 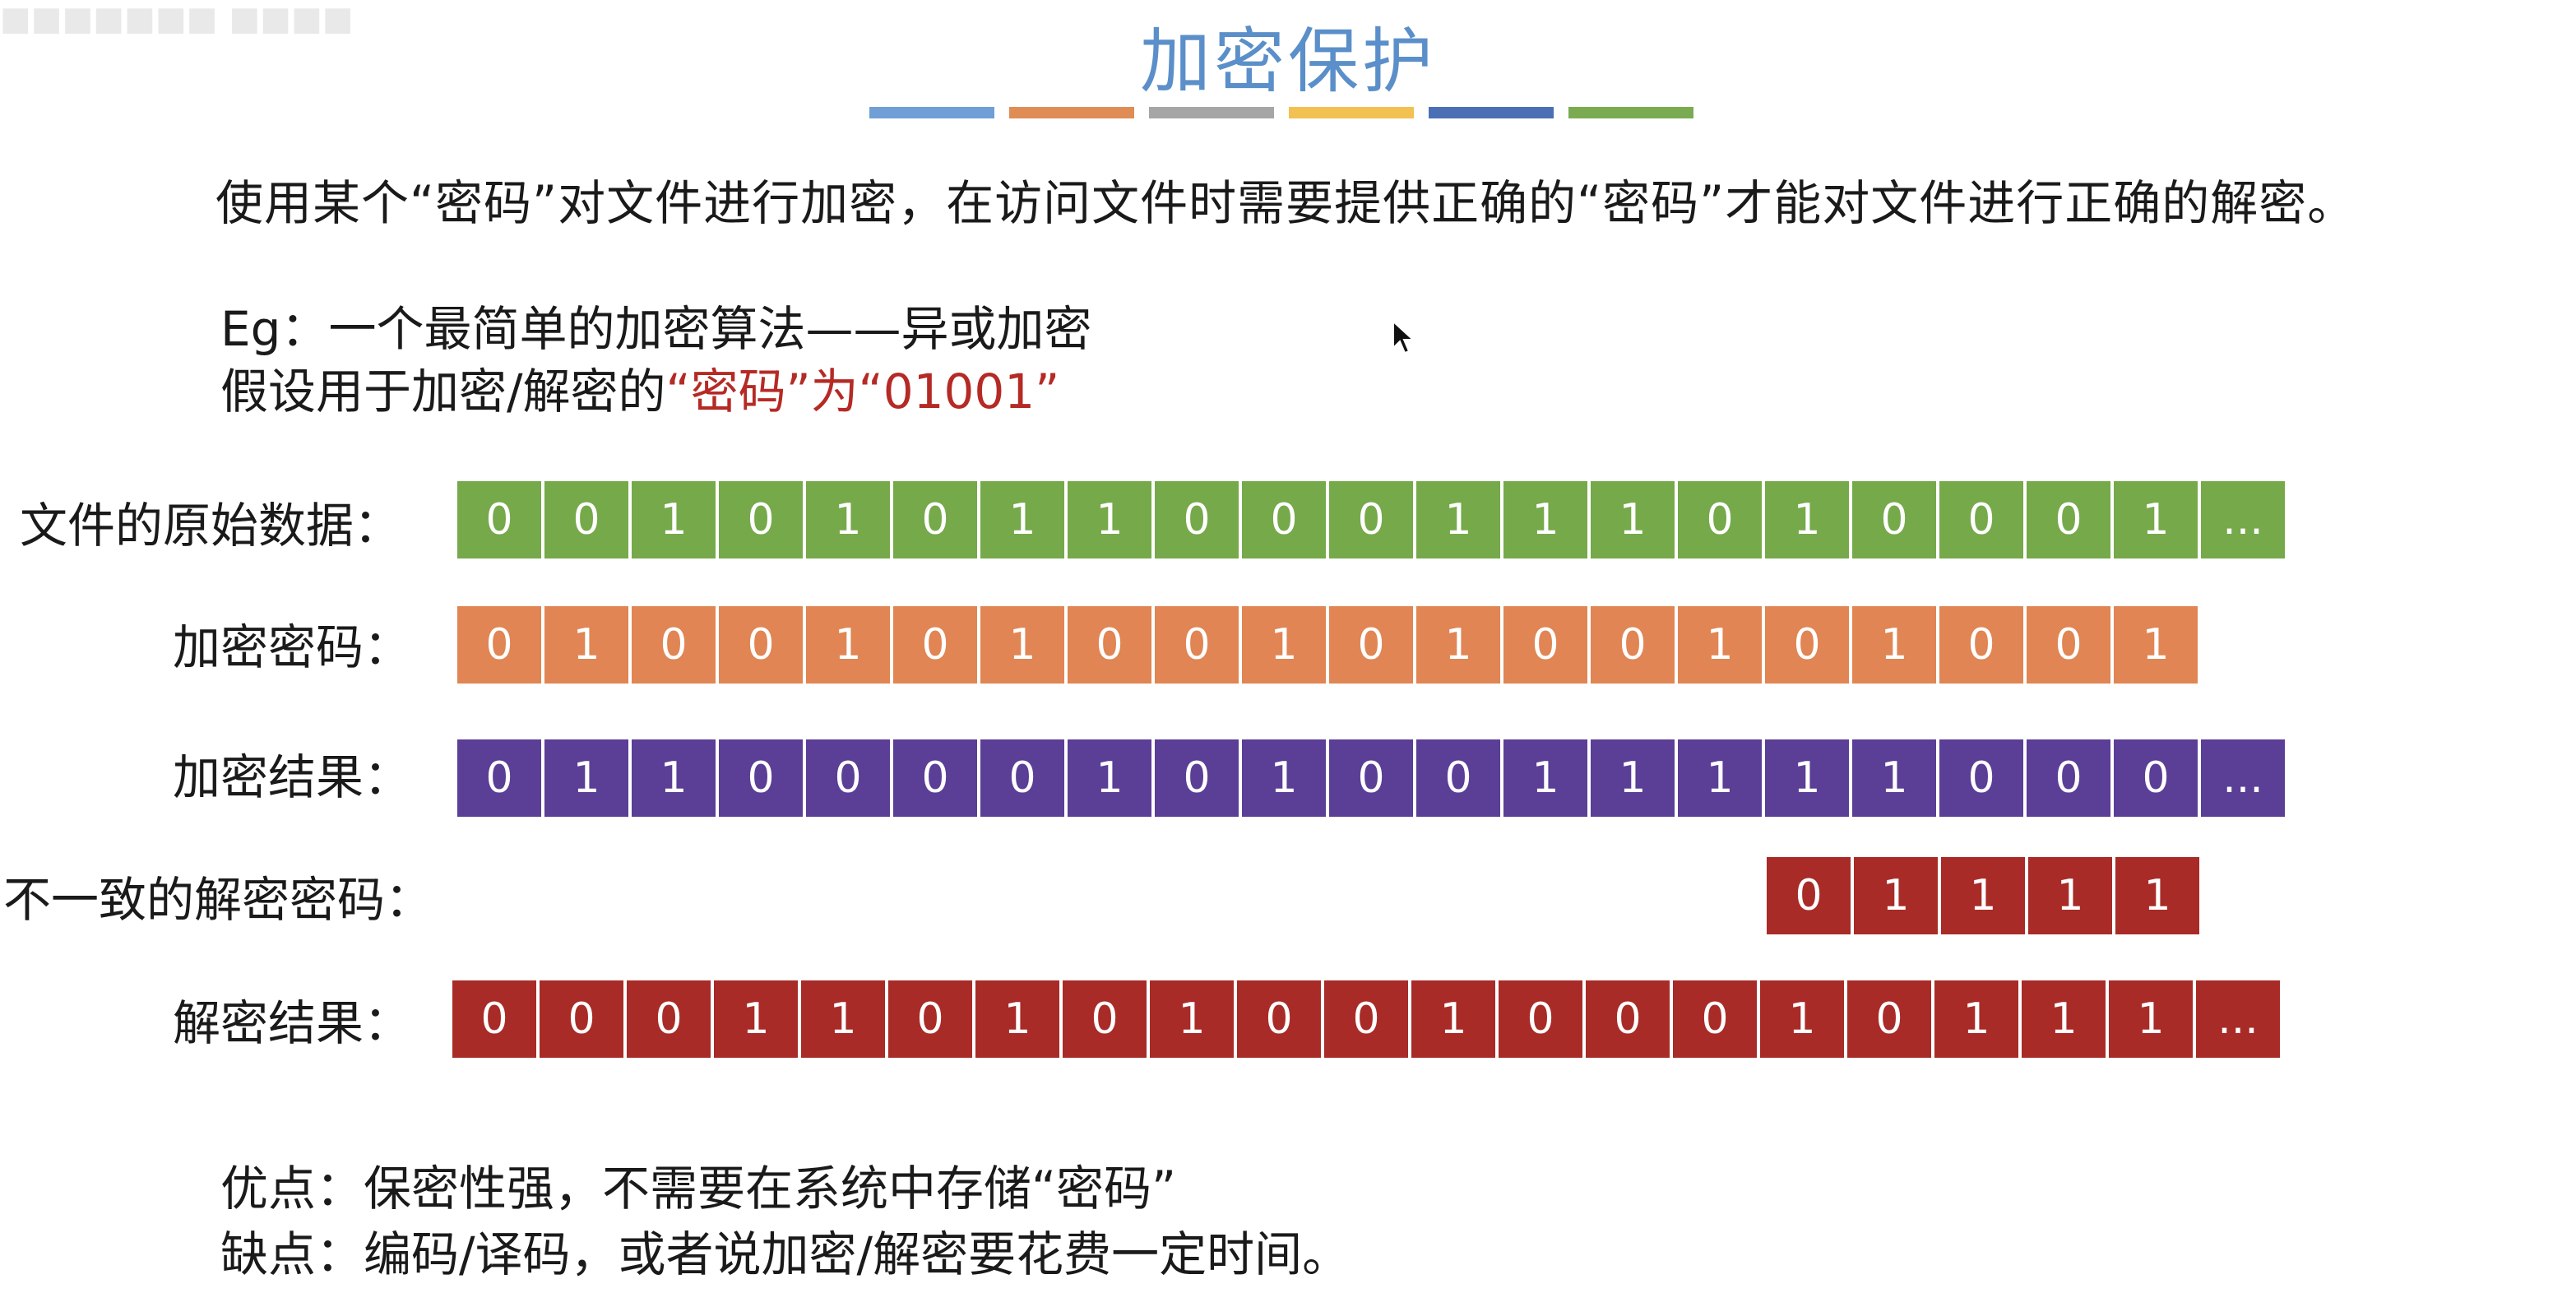 What do you see at coordinates (443, 391) in the screenshot?
I see `example-line-2-prefix: 假设用于加密/解密的` at bounding box center [443, 391].